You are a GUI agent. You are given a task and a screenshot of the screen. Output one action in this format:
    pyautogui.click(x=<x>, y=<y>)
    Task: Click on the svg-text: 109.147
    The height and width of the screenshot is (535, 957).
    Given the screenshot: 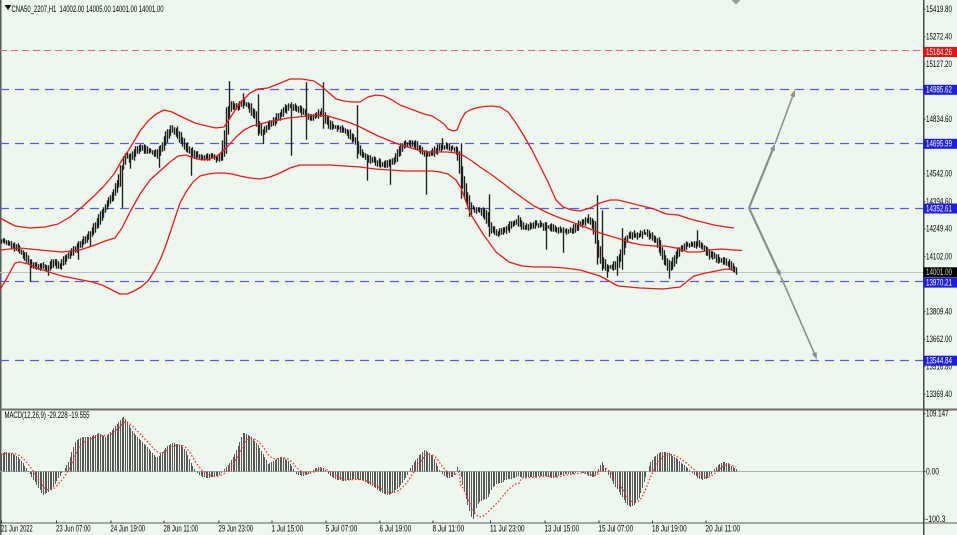 What is the action you would take?
    pyautogui.click(x=937, y=413)
    